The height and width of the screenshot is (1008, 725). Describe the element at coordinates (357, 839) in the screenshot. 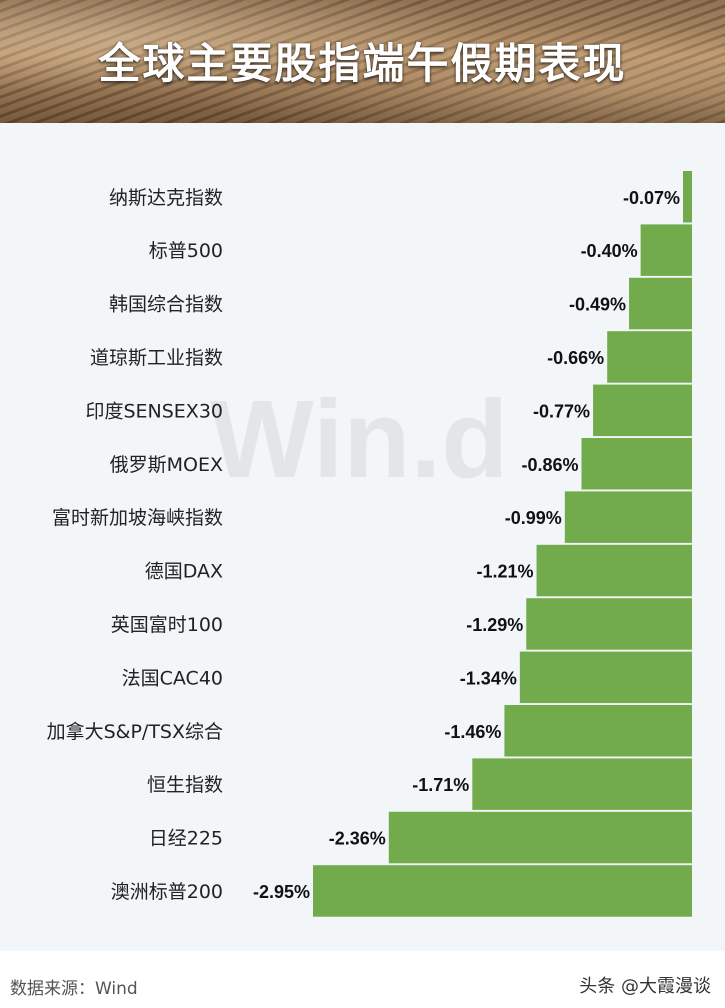

I see `value-label-12: -2.36%` at that location.